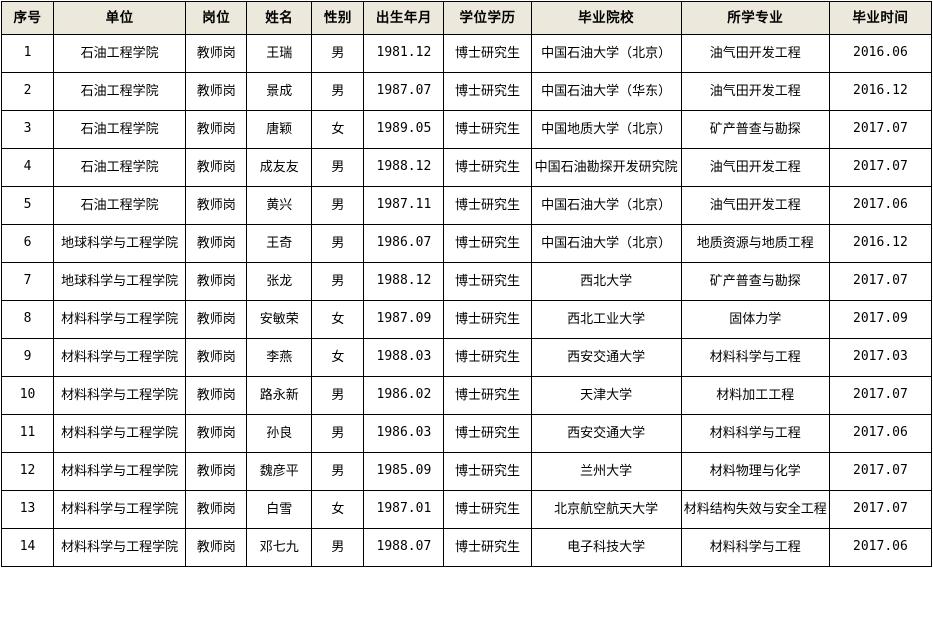 The width and height of the screenshot is (933, 621). What do you see at coordinates (404, 471) in the screenshot?
I see `cell-birth: 1985.09` at bounding box center [404, 471].